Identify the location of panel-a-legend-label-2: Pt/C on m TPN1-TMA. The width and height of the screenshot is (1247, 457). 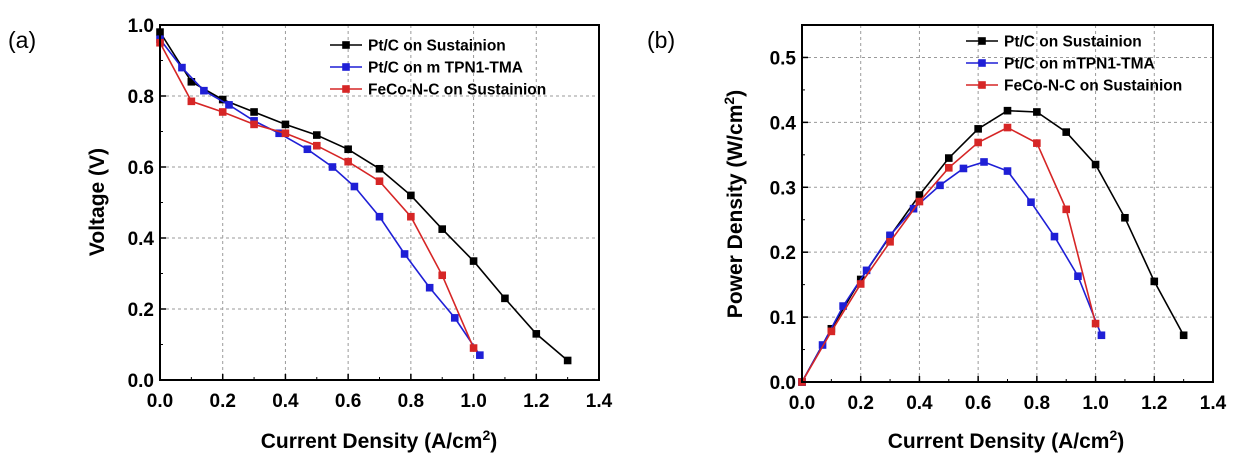
(445, 68).